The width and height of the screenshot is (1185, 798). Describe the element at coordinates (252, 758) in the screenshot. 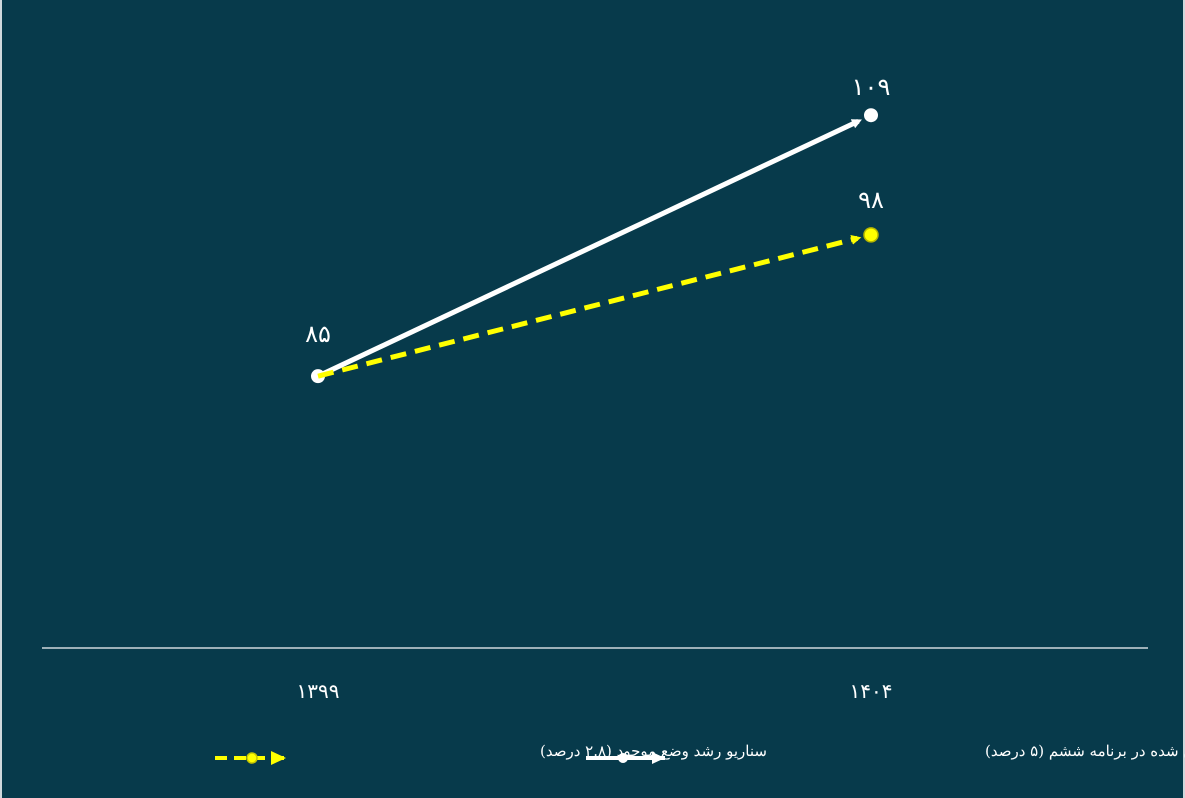

I see `legend-swatch-yellow-dot` at that location.